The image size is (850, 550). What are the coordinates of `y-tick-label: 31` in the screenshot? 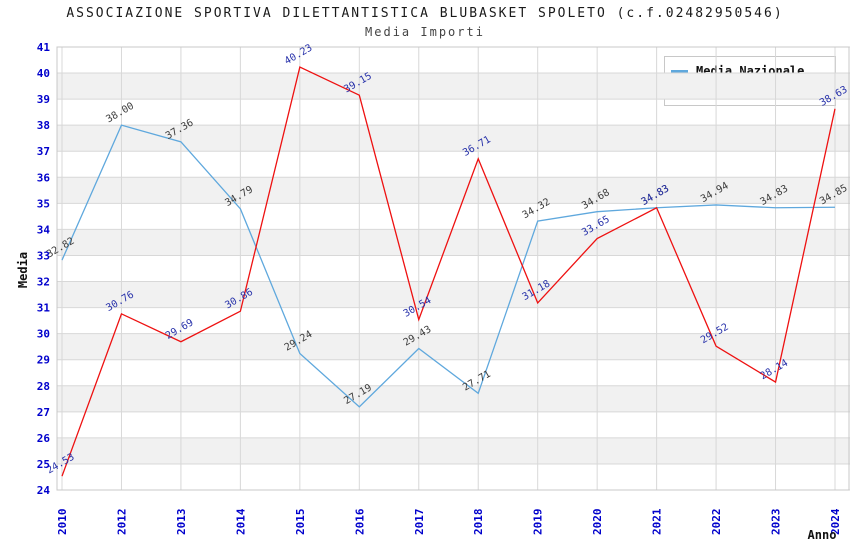 It's located at (44, 308).